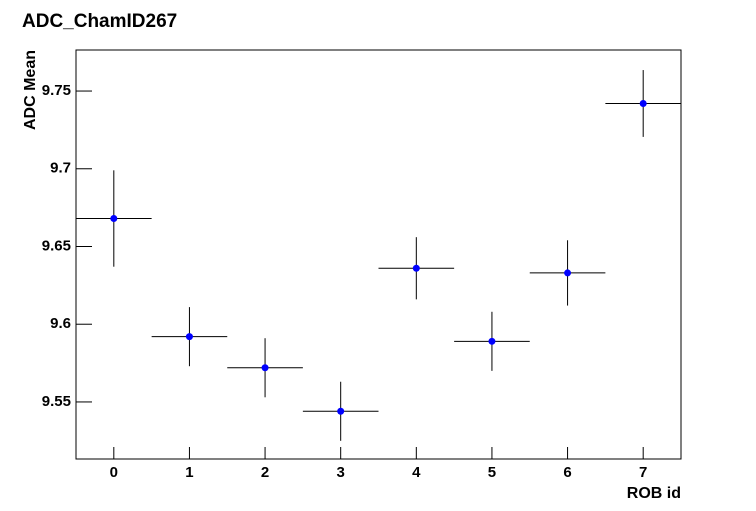 The width and height of the screenshot is (756, 511). What do you see at coordinates (60, 323) in the screenshot?
I see `y-tick-label: 9.6` at bounding box center [60, 323].